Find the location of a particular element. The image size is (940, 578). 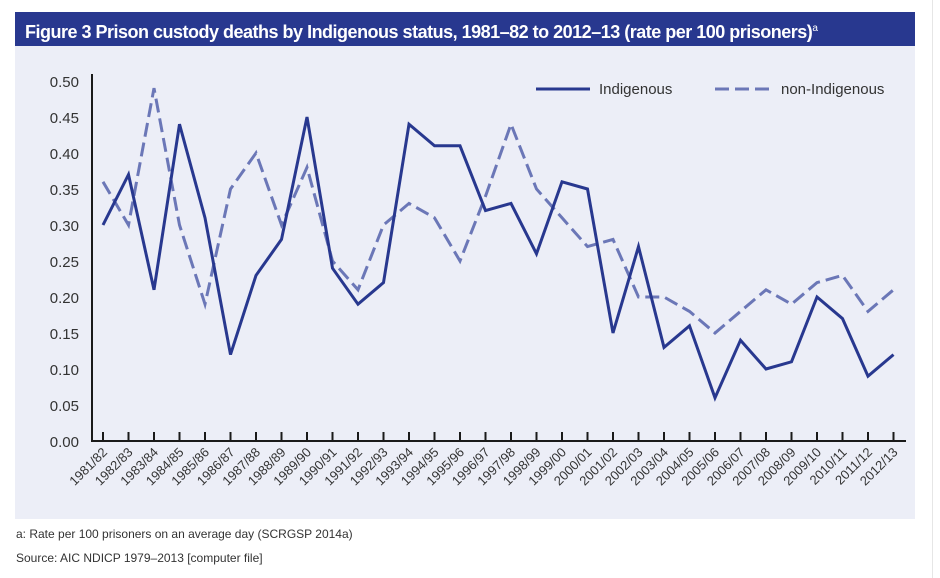

y-tick-label: 0.40 is located at coordinates (64, 154).